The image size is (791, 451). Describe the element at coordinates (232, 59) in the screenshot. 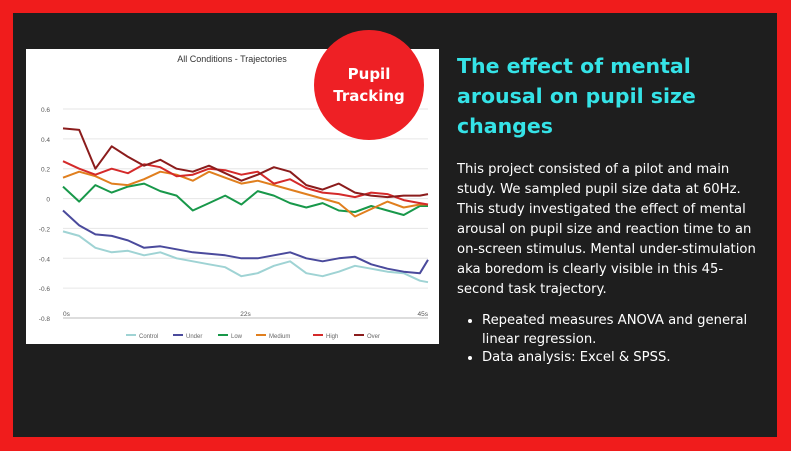

I see `chart-title: All Conditions - Trajectories` at that location.